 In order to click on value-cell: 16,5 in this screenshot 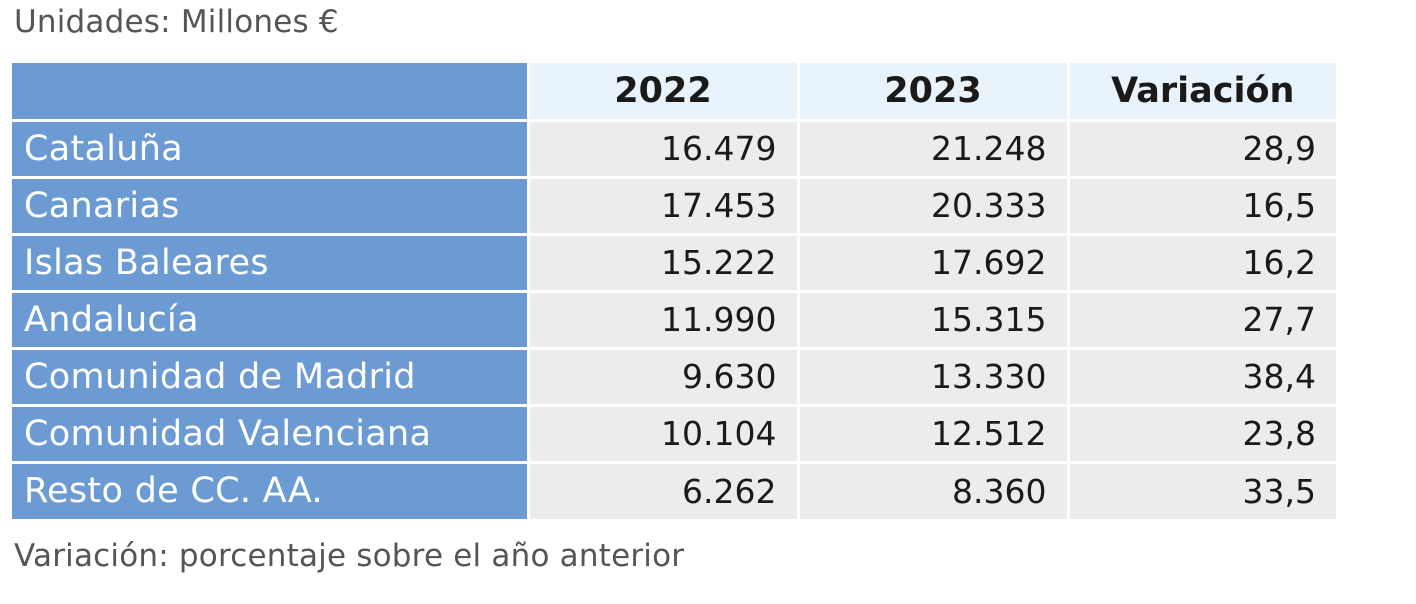, I will do `click(1201, 206)`.